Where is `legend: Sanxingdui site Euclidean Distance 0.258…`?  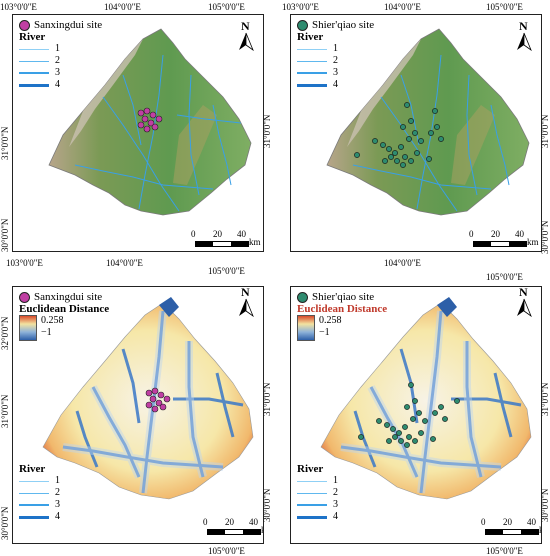
legend: Sanxingdui site Euclidean Distance 0.258… is located at coordinates (64, 316).